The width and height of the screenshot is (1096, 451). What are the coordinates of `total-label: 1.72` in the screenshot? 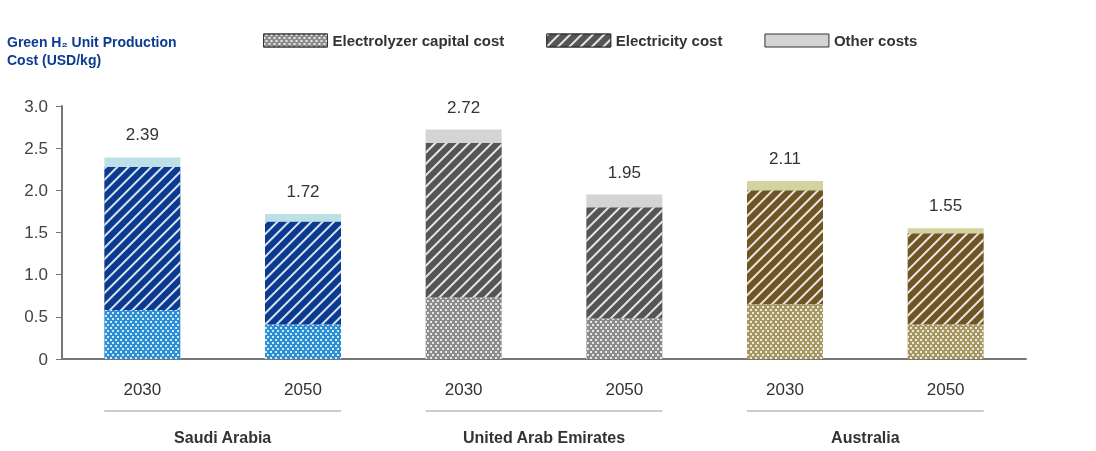 It's located at (303, 191).